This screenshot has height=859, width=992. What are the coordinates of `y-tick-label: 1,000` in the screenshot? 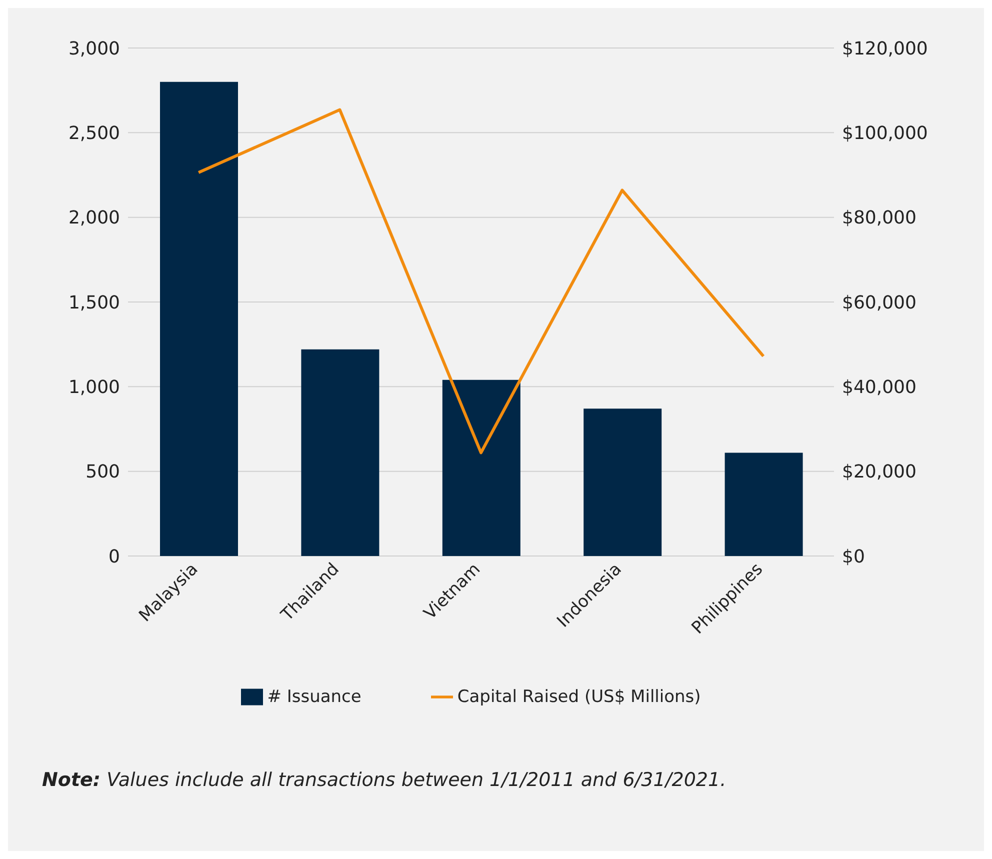 It's located at (94, 387).